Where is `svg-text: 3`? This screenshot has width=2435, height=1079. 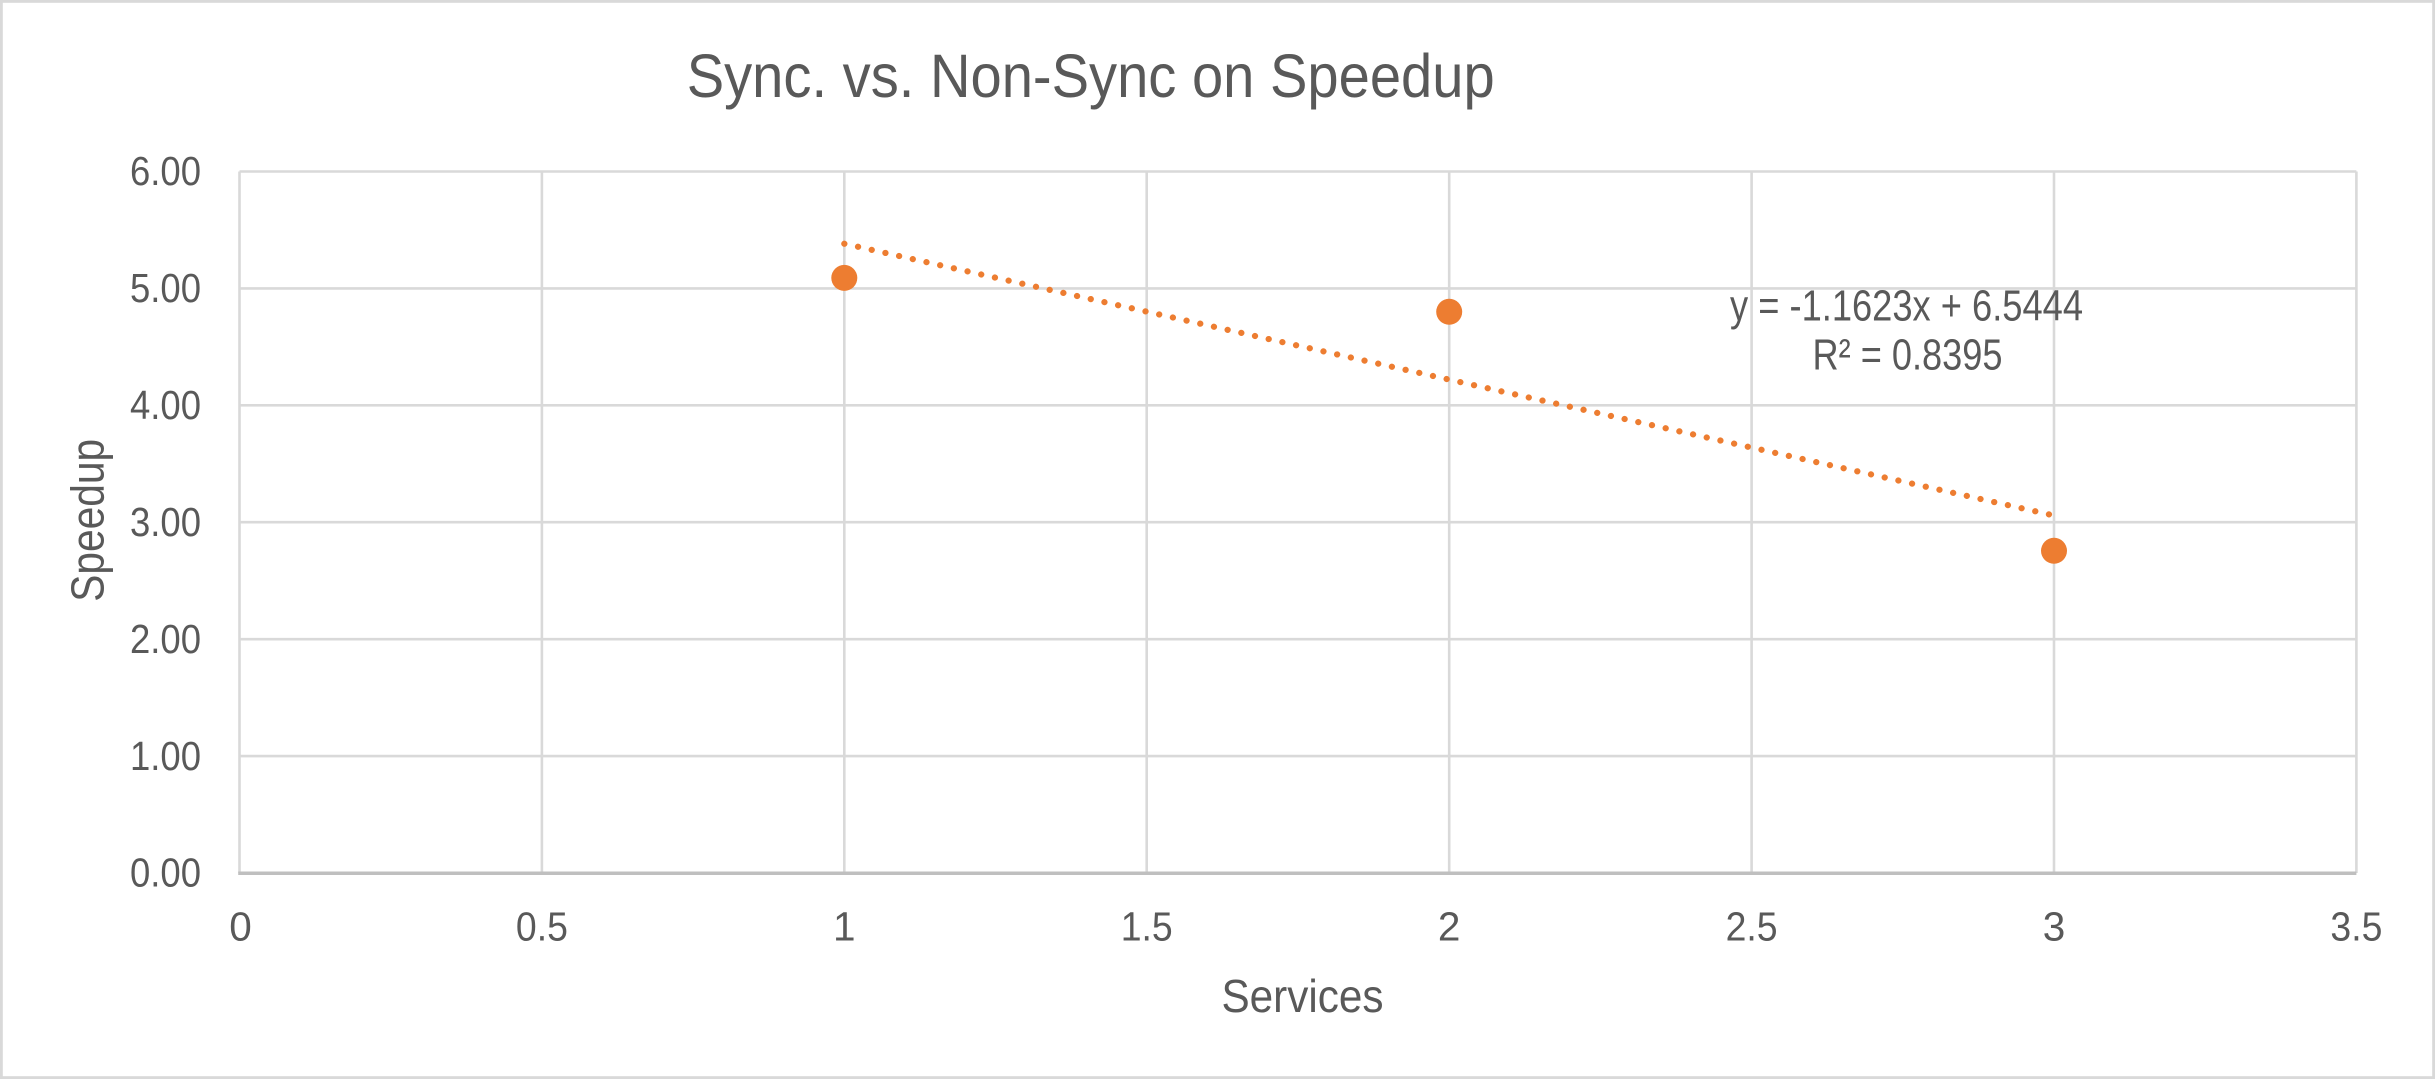
svg-text: 3 is located at coordinates (2054, 927).